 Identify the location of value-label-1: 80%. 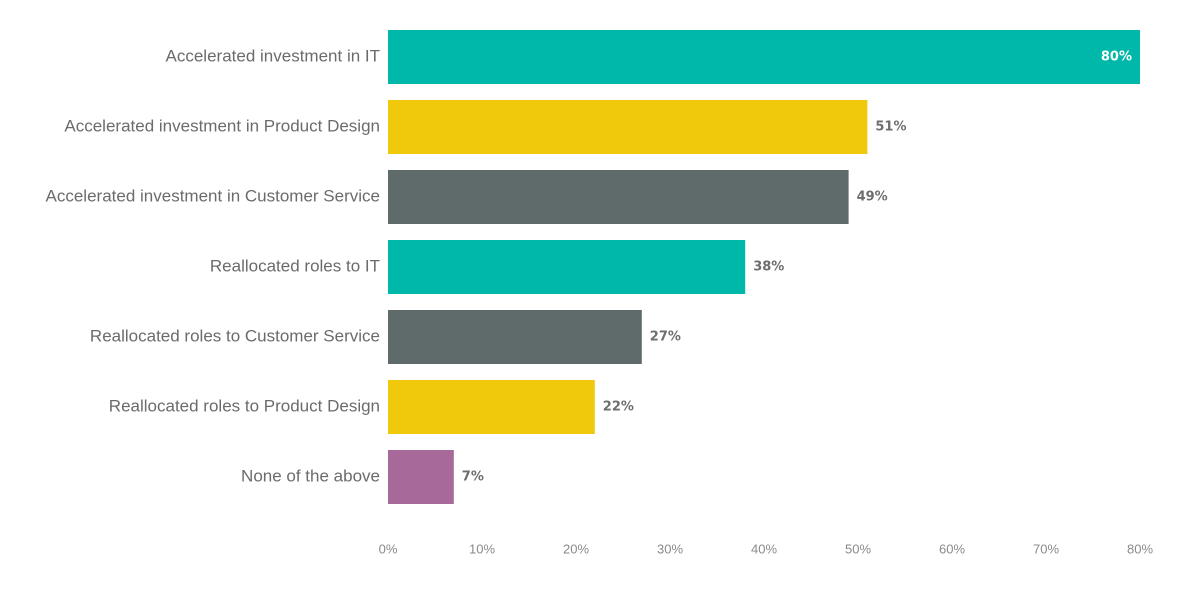
(1116, 57).